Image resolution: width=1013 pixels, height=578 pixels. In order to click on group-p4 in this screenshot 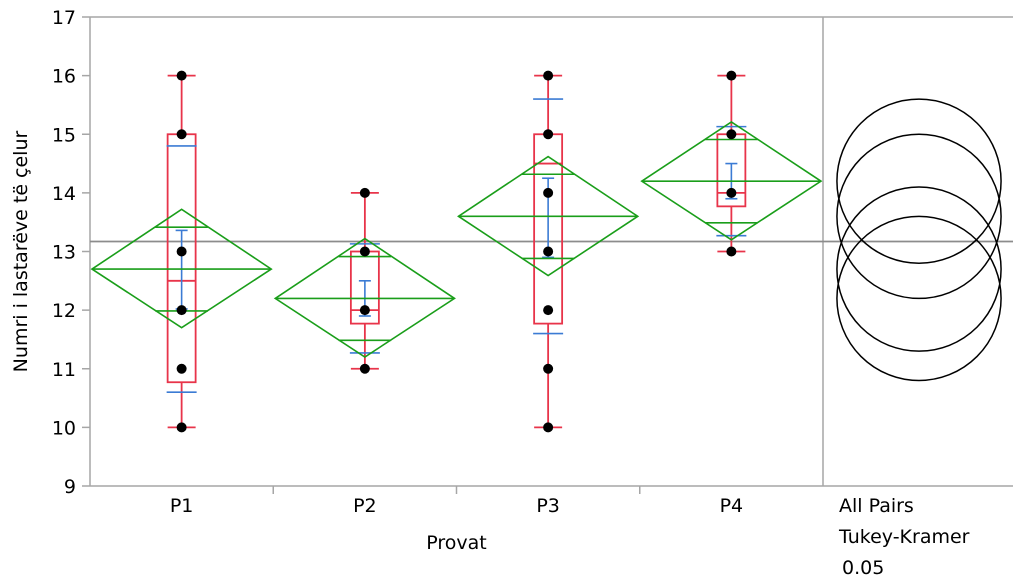, I will do `click(731, 163)`.